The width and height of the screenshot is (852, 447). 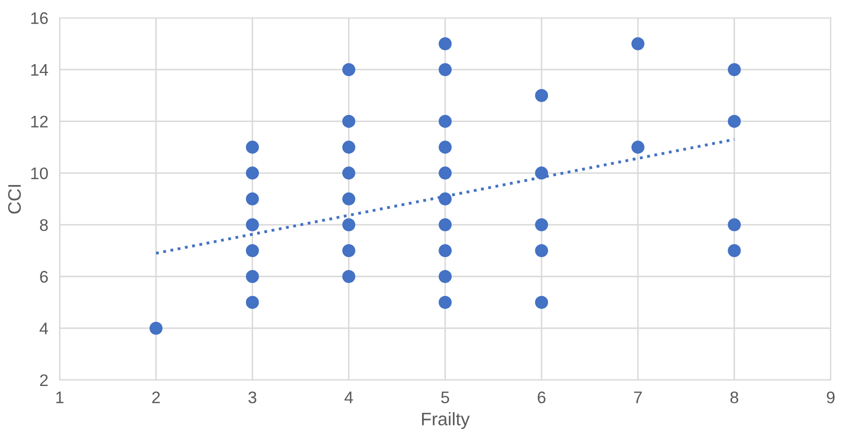 I want to click on x-tick-label: 6, so click(x=542, y=398).